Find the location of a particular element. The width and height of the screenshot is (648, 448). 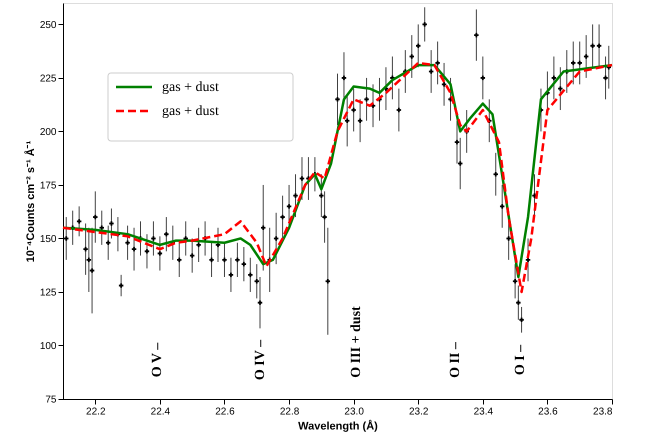

x-tick-label: 23.8 is located at coordinates (603, 412).